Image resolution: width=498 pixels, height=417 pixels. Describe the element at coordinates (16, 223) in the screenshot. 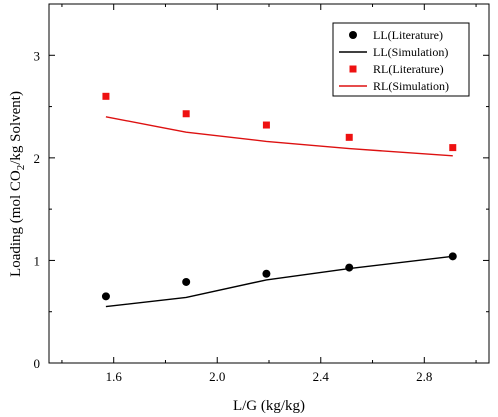

I see `y-axis-title-part-1: Loading (mol CO` at that location.